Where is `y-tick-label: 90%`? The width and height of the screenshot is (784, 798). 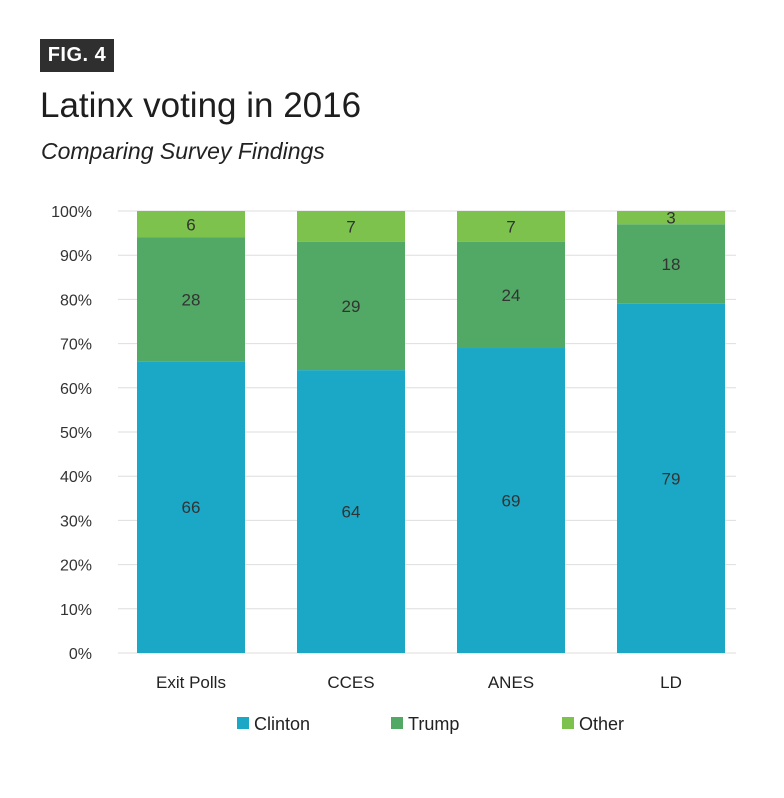 y-tick-label: 90% is located at coordinates (76, 256).